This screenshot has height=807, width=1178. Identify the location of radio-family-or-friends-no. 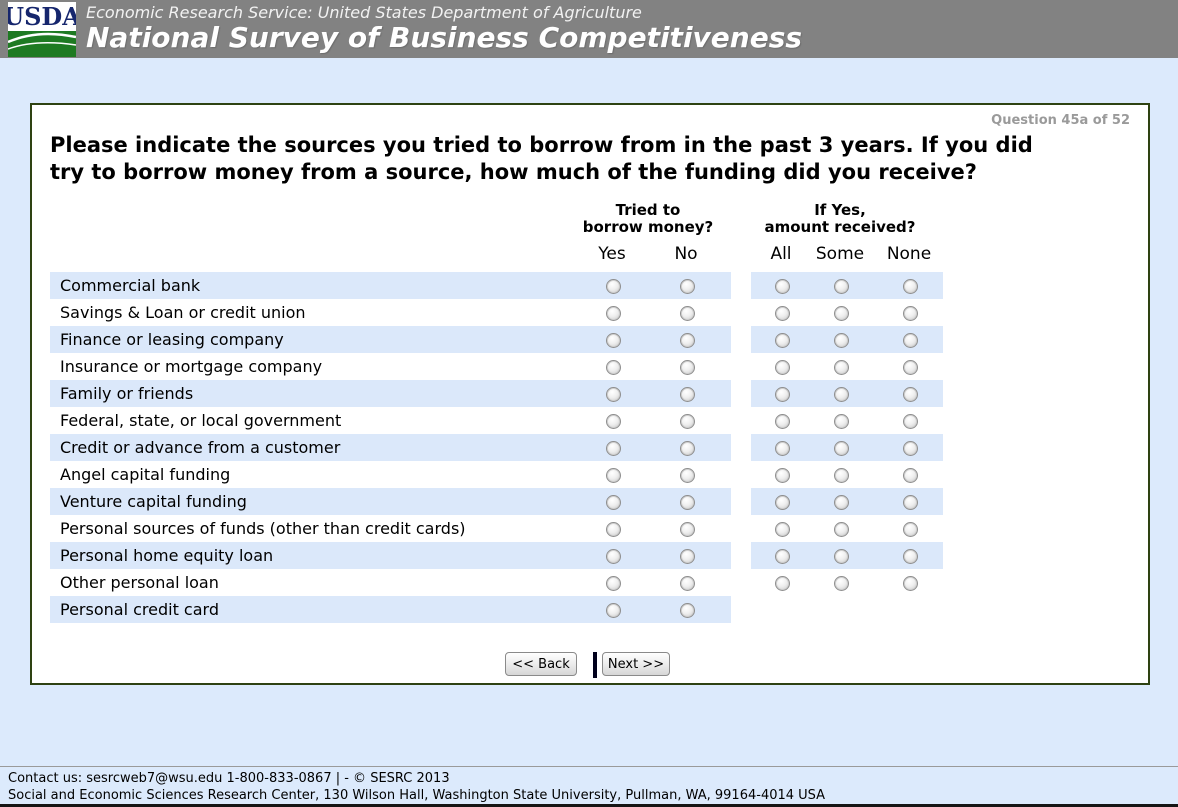
(687, 394).